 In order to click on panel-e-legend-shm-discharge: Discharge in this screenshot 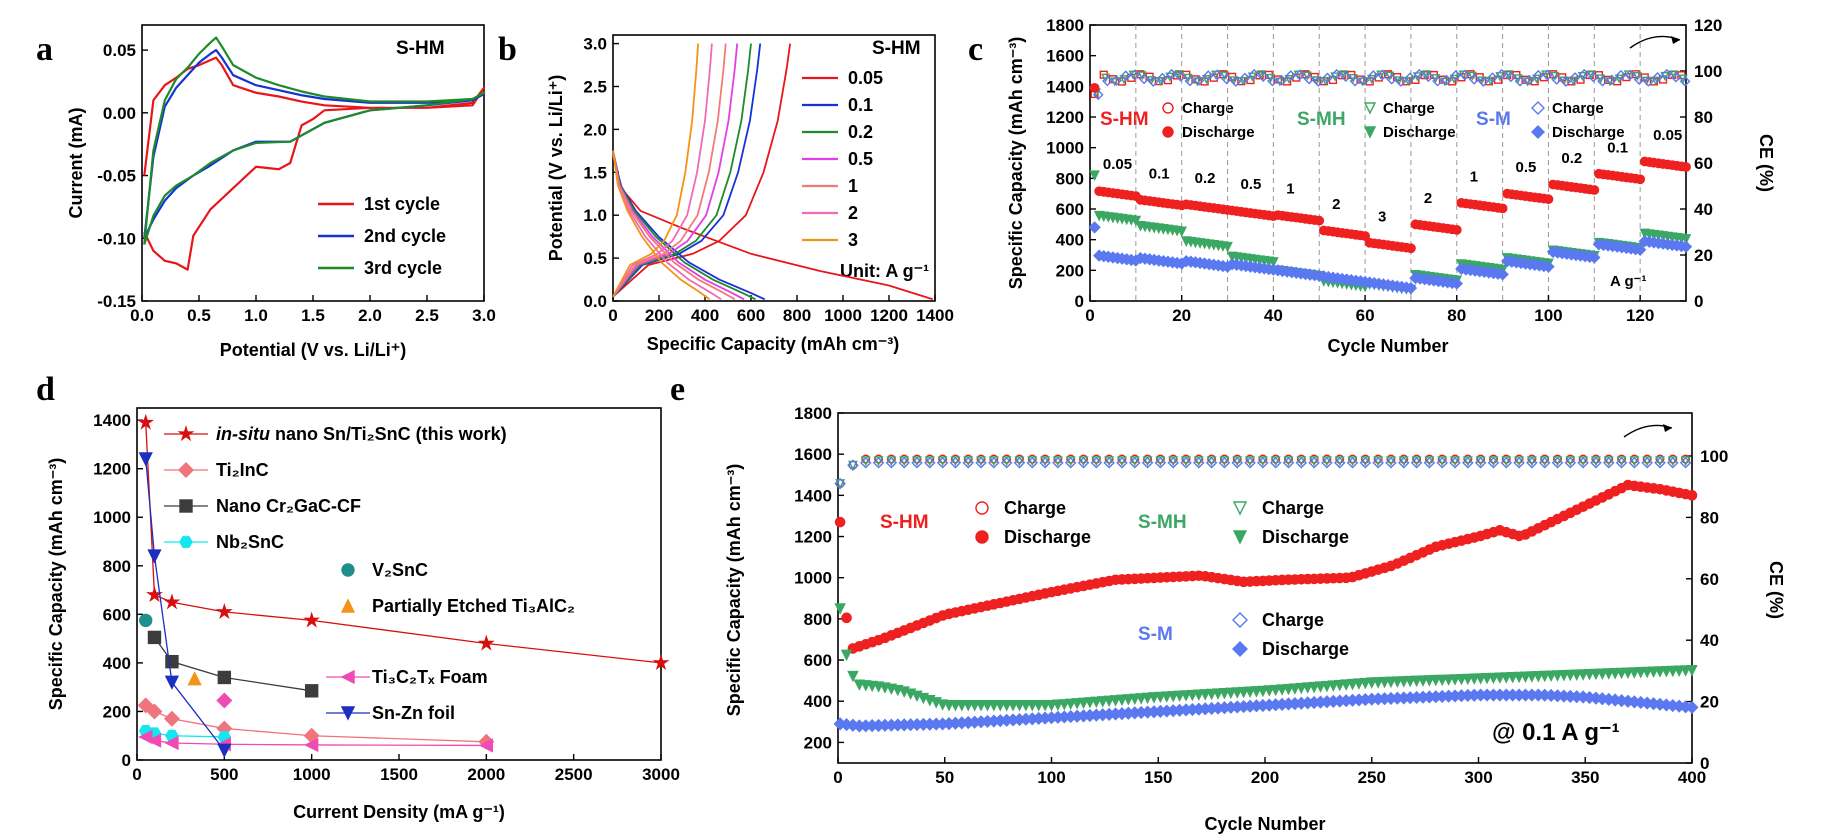, I will do `click(1047, 537)`.